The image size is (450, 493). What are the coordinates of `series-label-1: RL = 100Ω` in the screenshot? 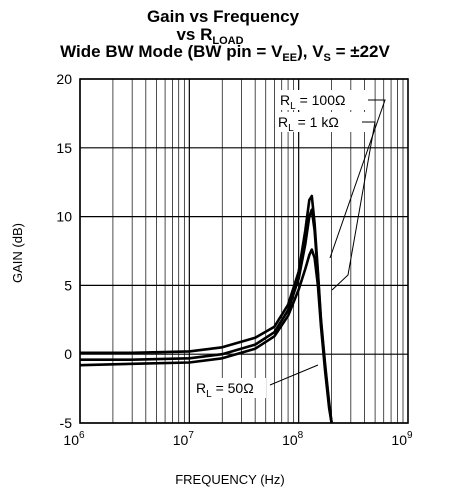 It's located at (312, 102).